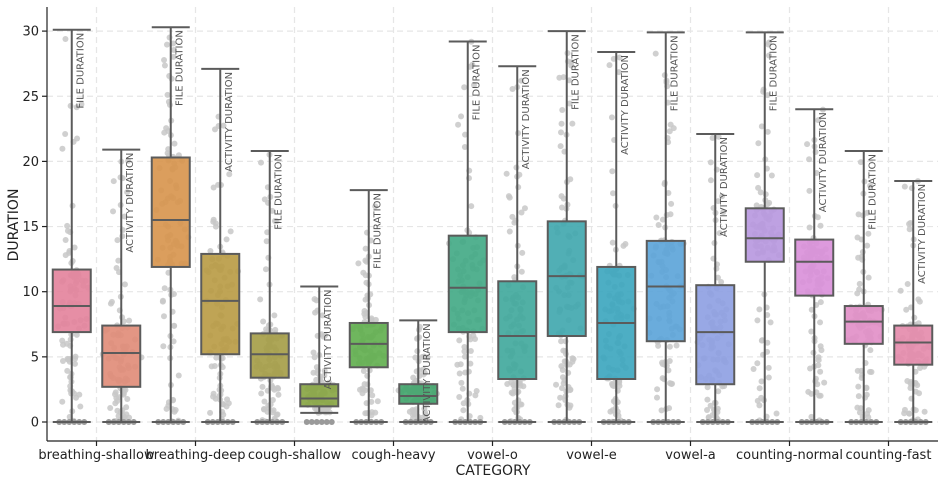 The width and height of the screenshot is (946, 490). What do you see at coordinates (467, 284) in the screenshot?
I see `box-vowel-o-file` at bounding box center [467, 284].